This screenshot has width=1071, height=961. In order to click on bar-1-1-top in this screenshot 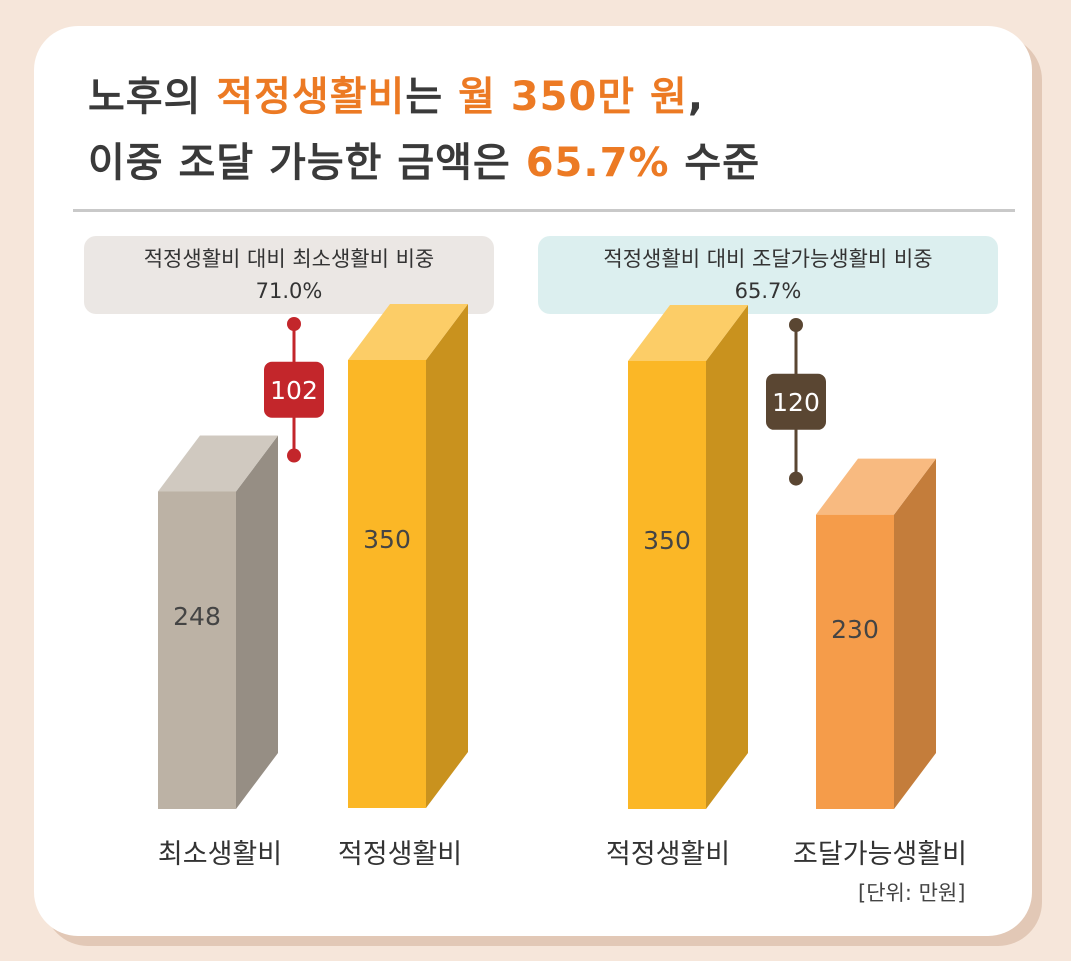, I will do `click(876, 486)`.